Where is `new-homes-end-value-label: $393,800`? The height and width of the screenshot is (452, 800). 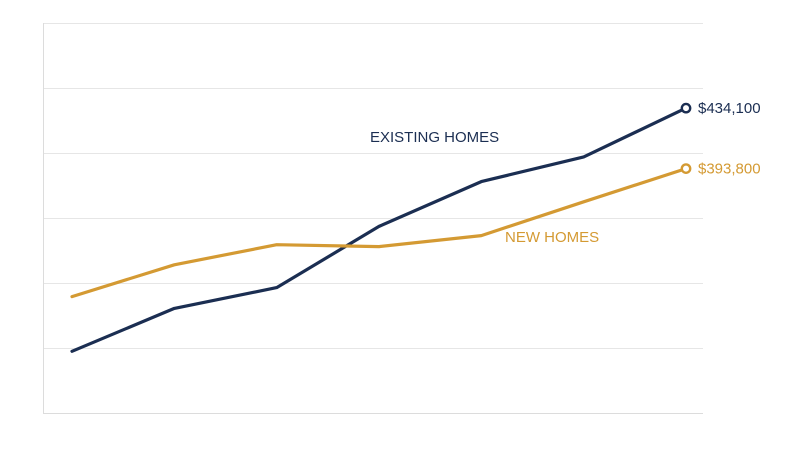 new-homes-end-value-label: $393,800 is located at coordinates (729, 169).